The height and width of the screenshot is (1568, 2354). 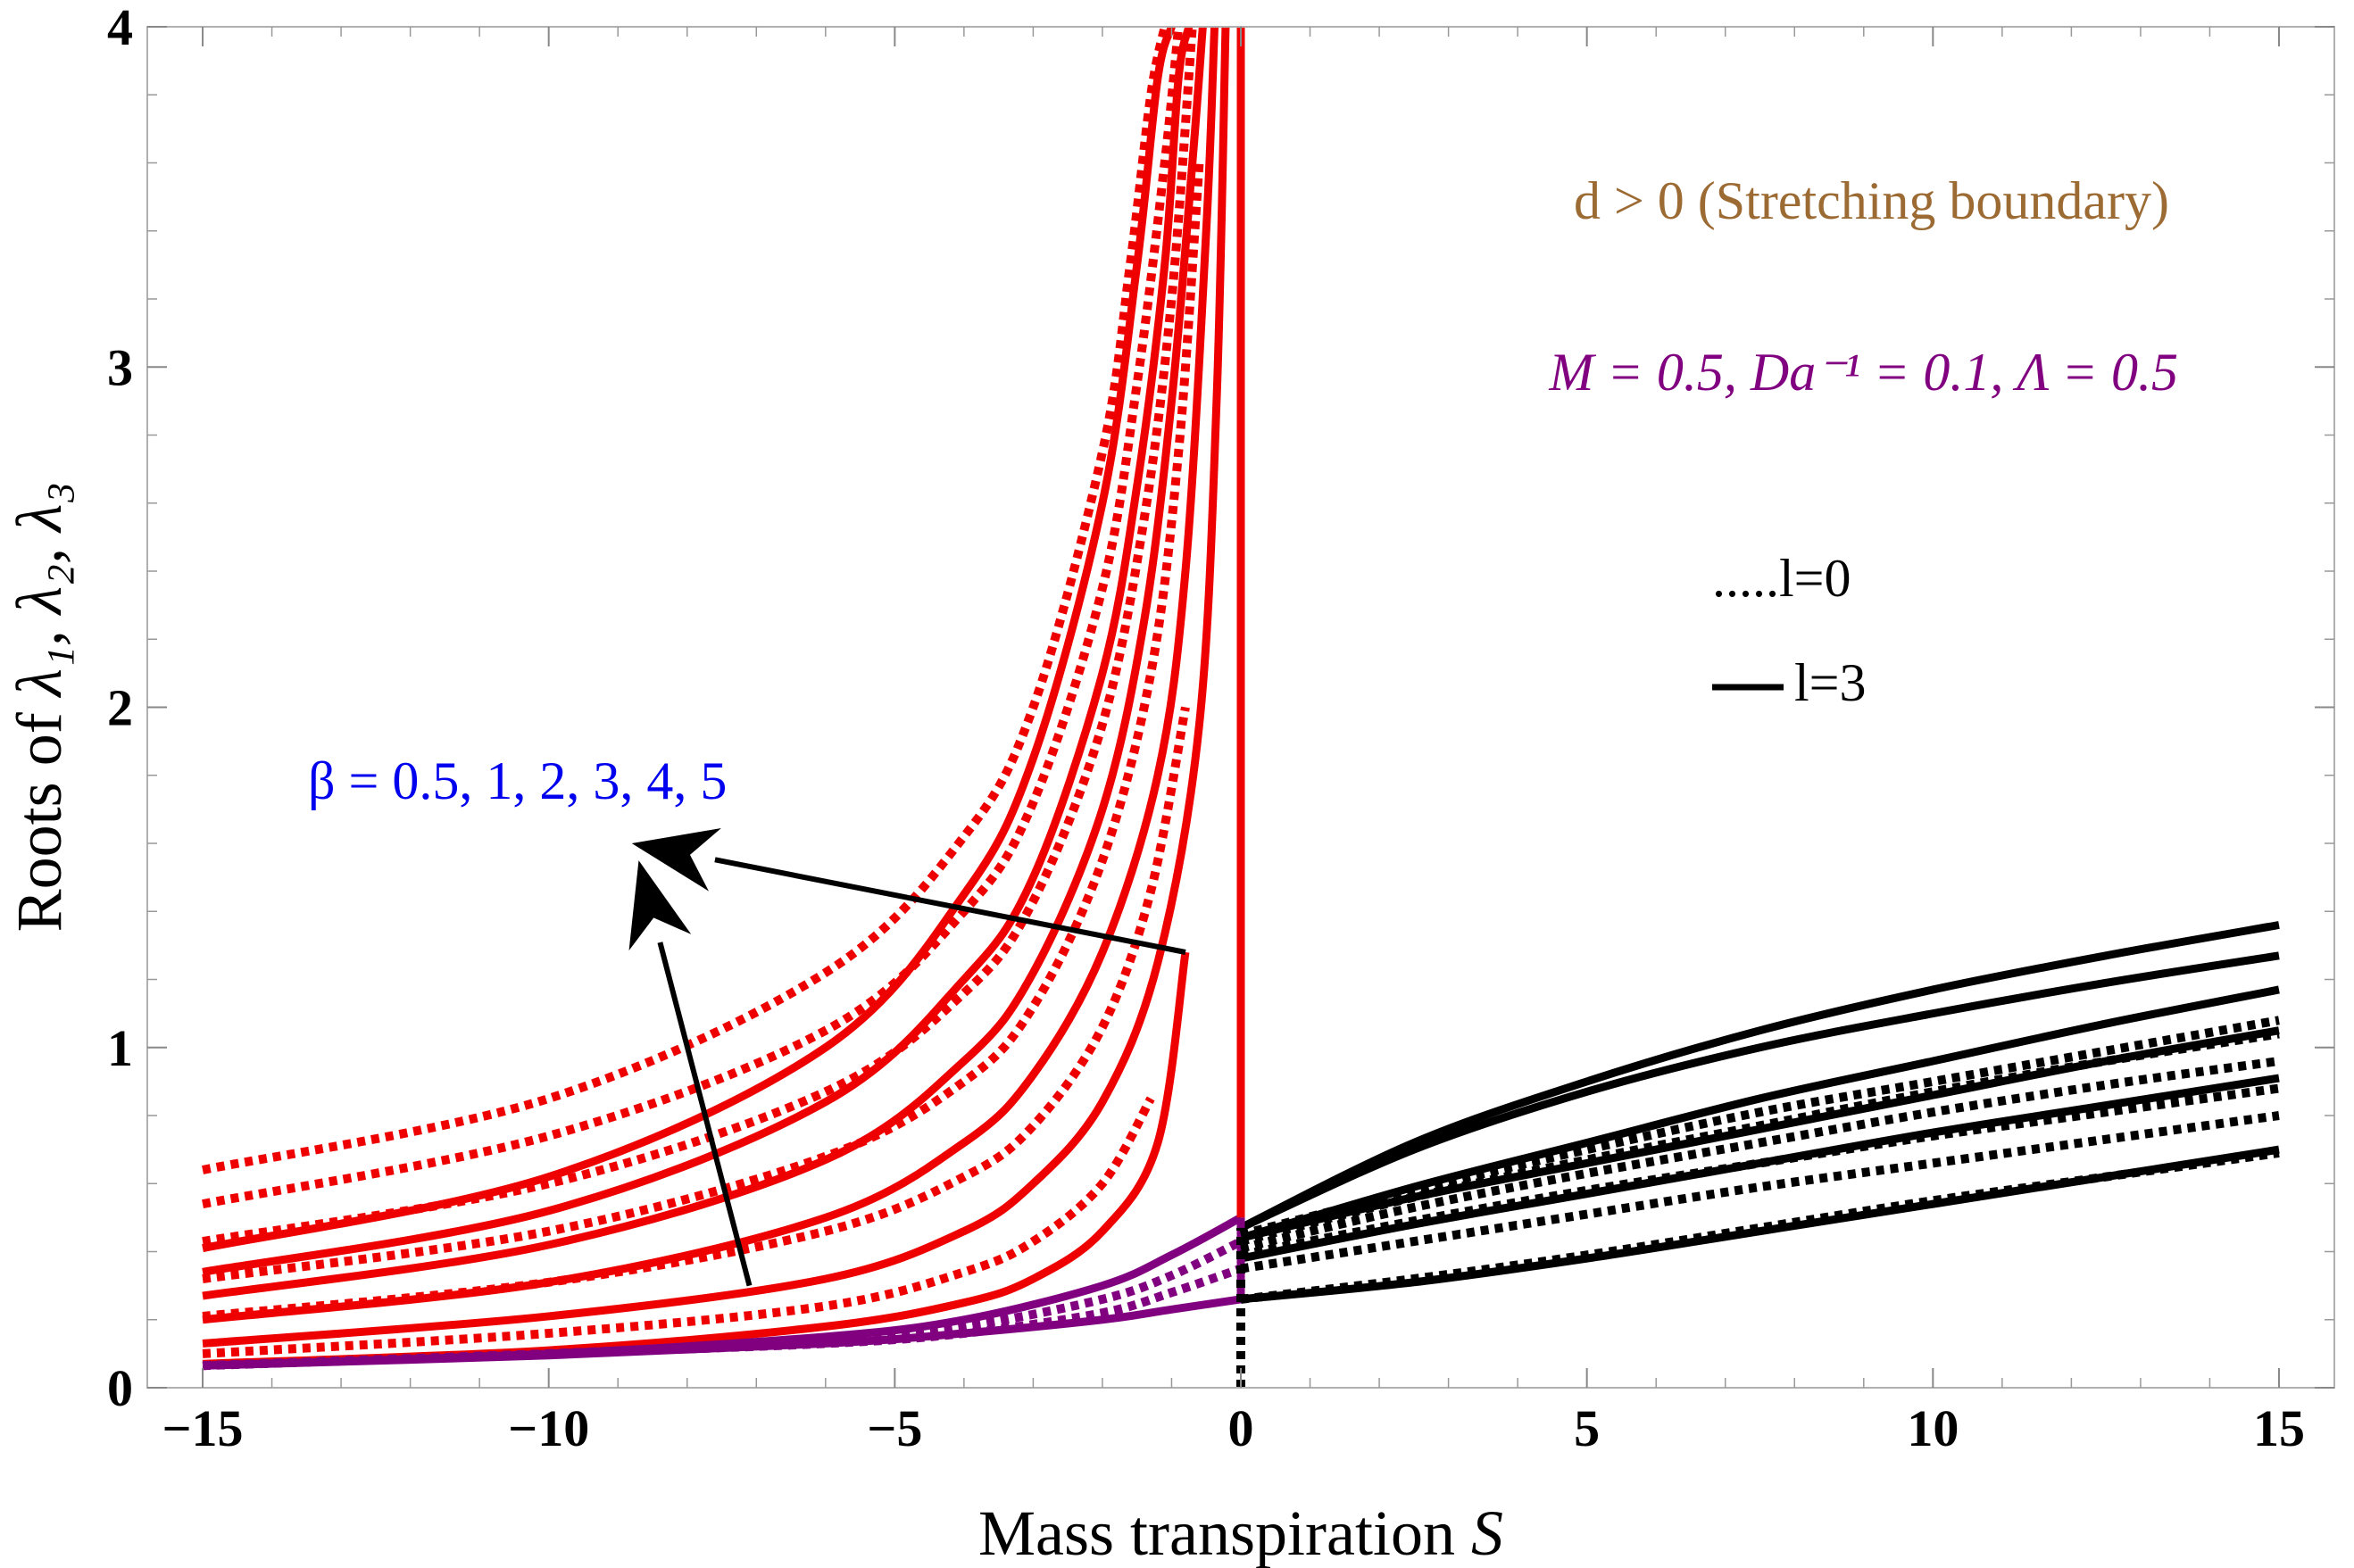 What do you see at coordinates (1587, 1428) in the screenshot?
I see `x-tick-label: 5` at bounding box center [1587, 1428].